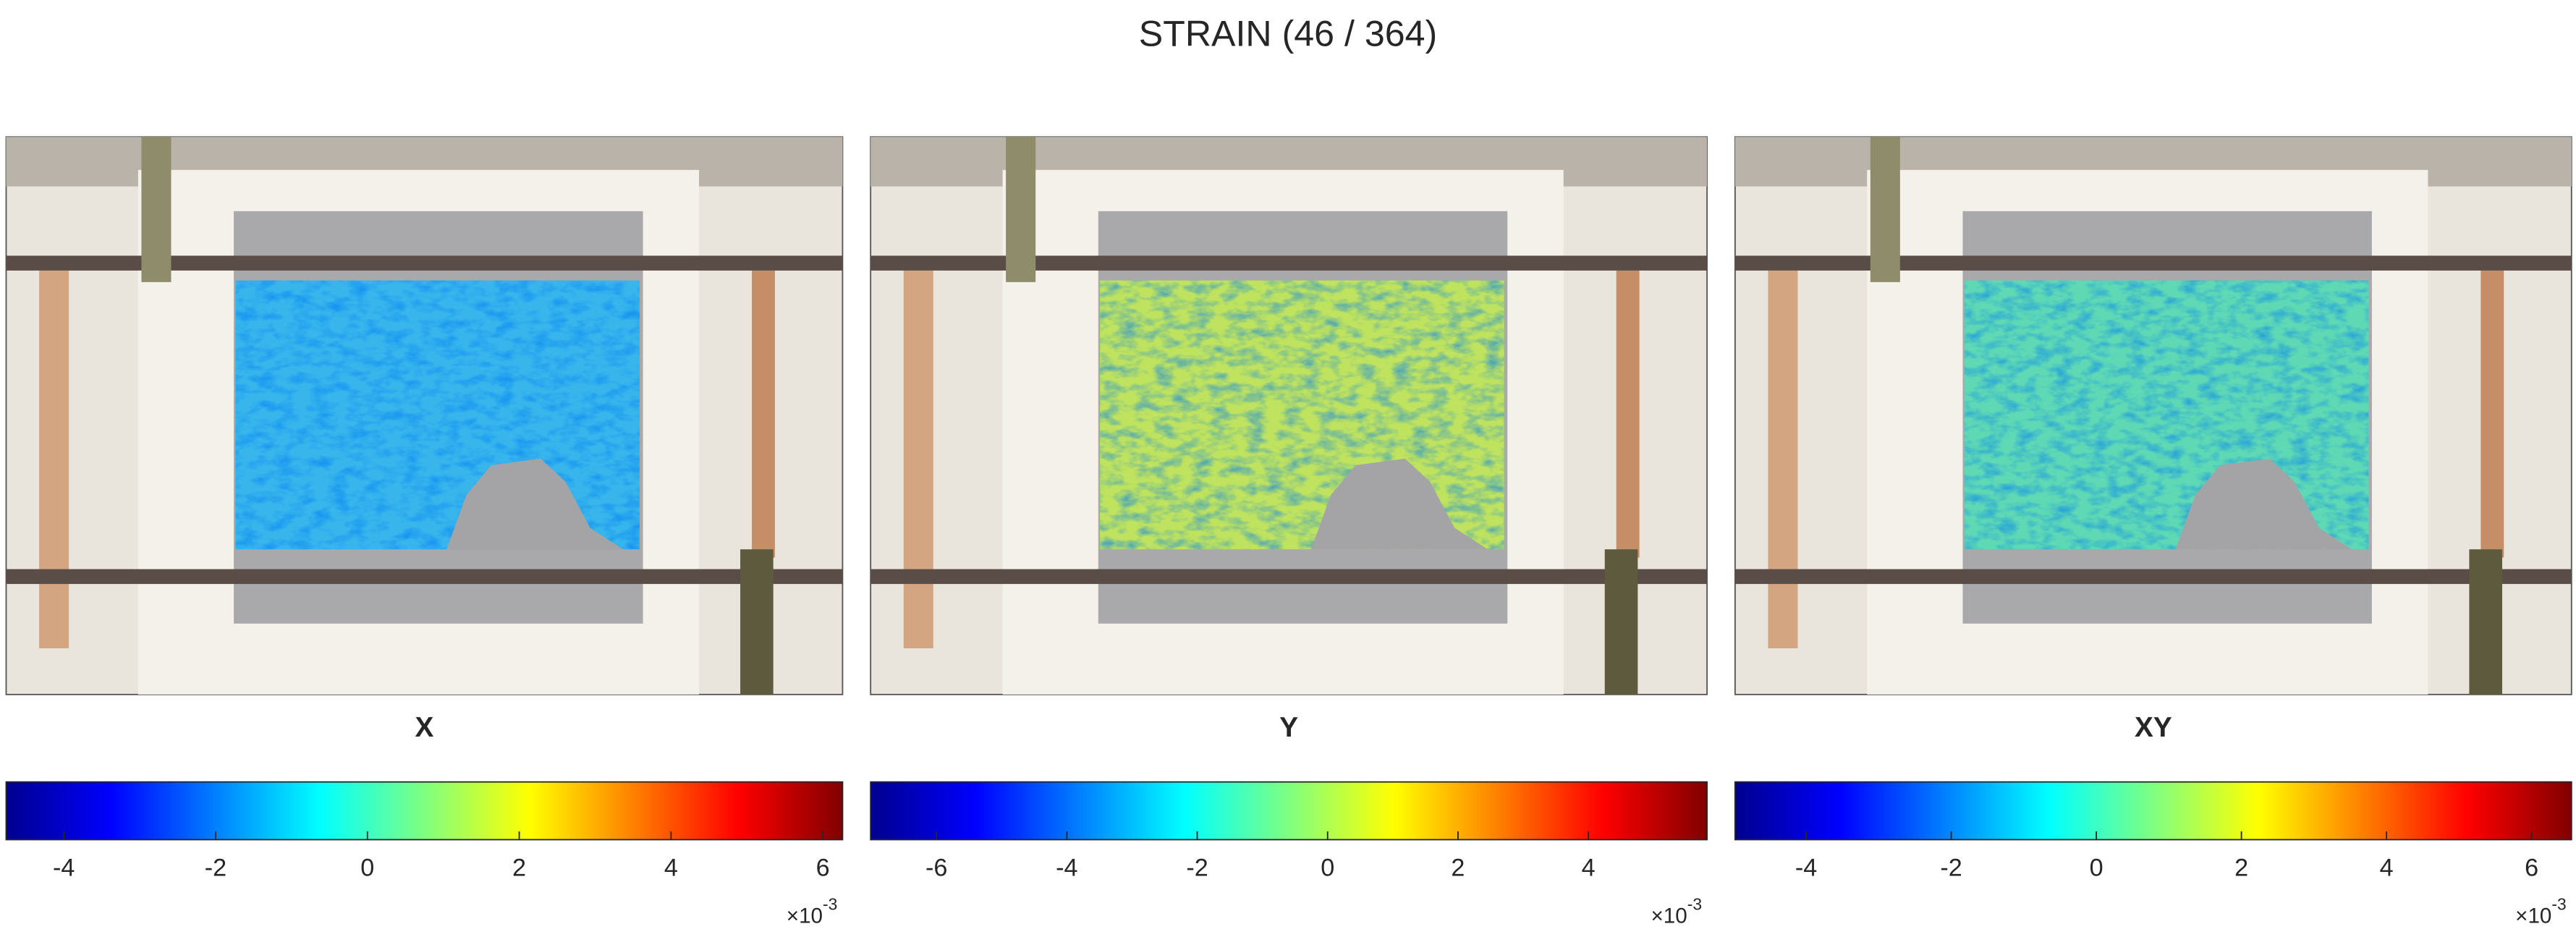 This screenshot has width=2576, height=937. What do you see at coordinates (424, 727) in the screenshot?
I see `panel-title: X` at bounding box center [424, 727].